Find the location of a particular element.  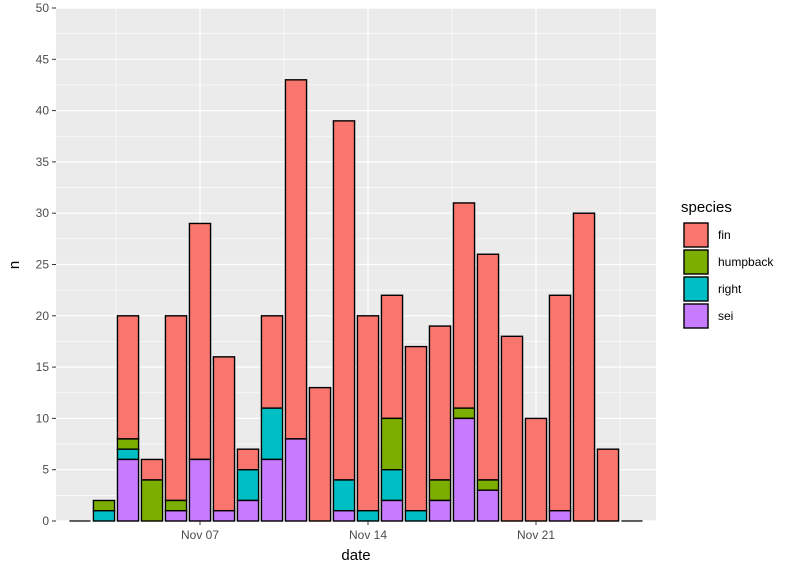

x-axis-title: date is located at coordinates (355, 555).